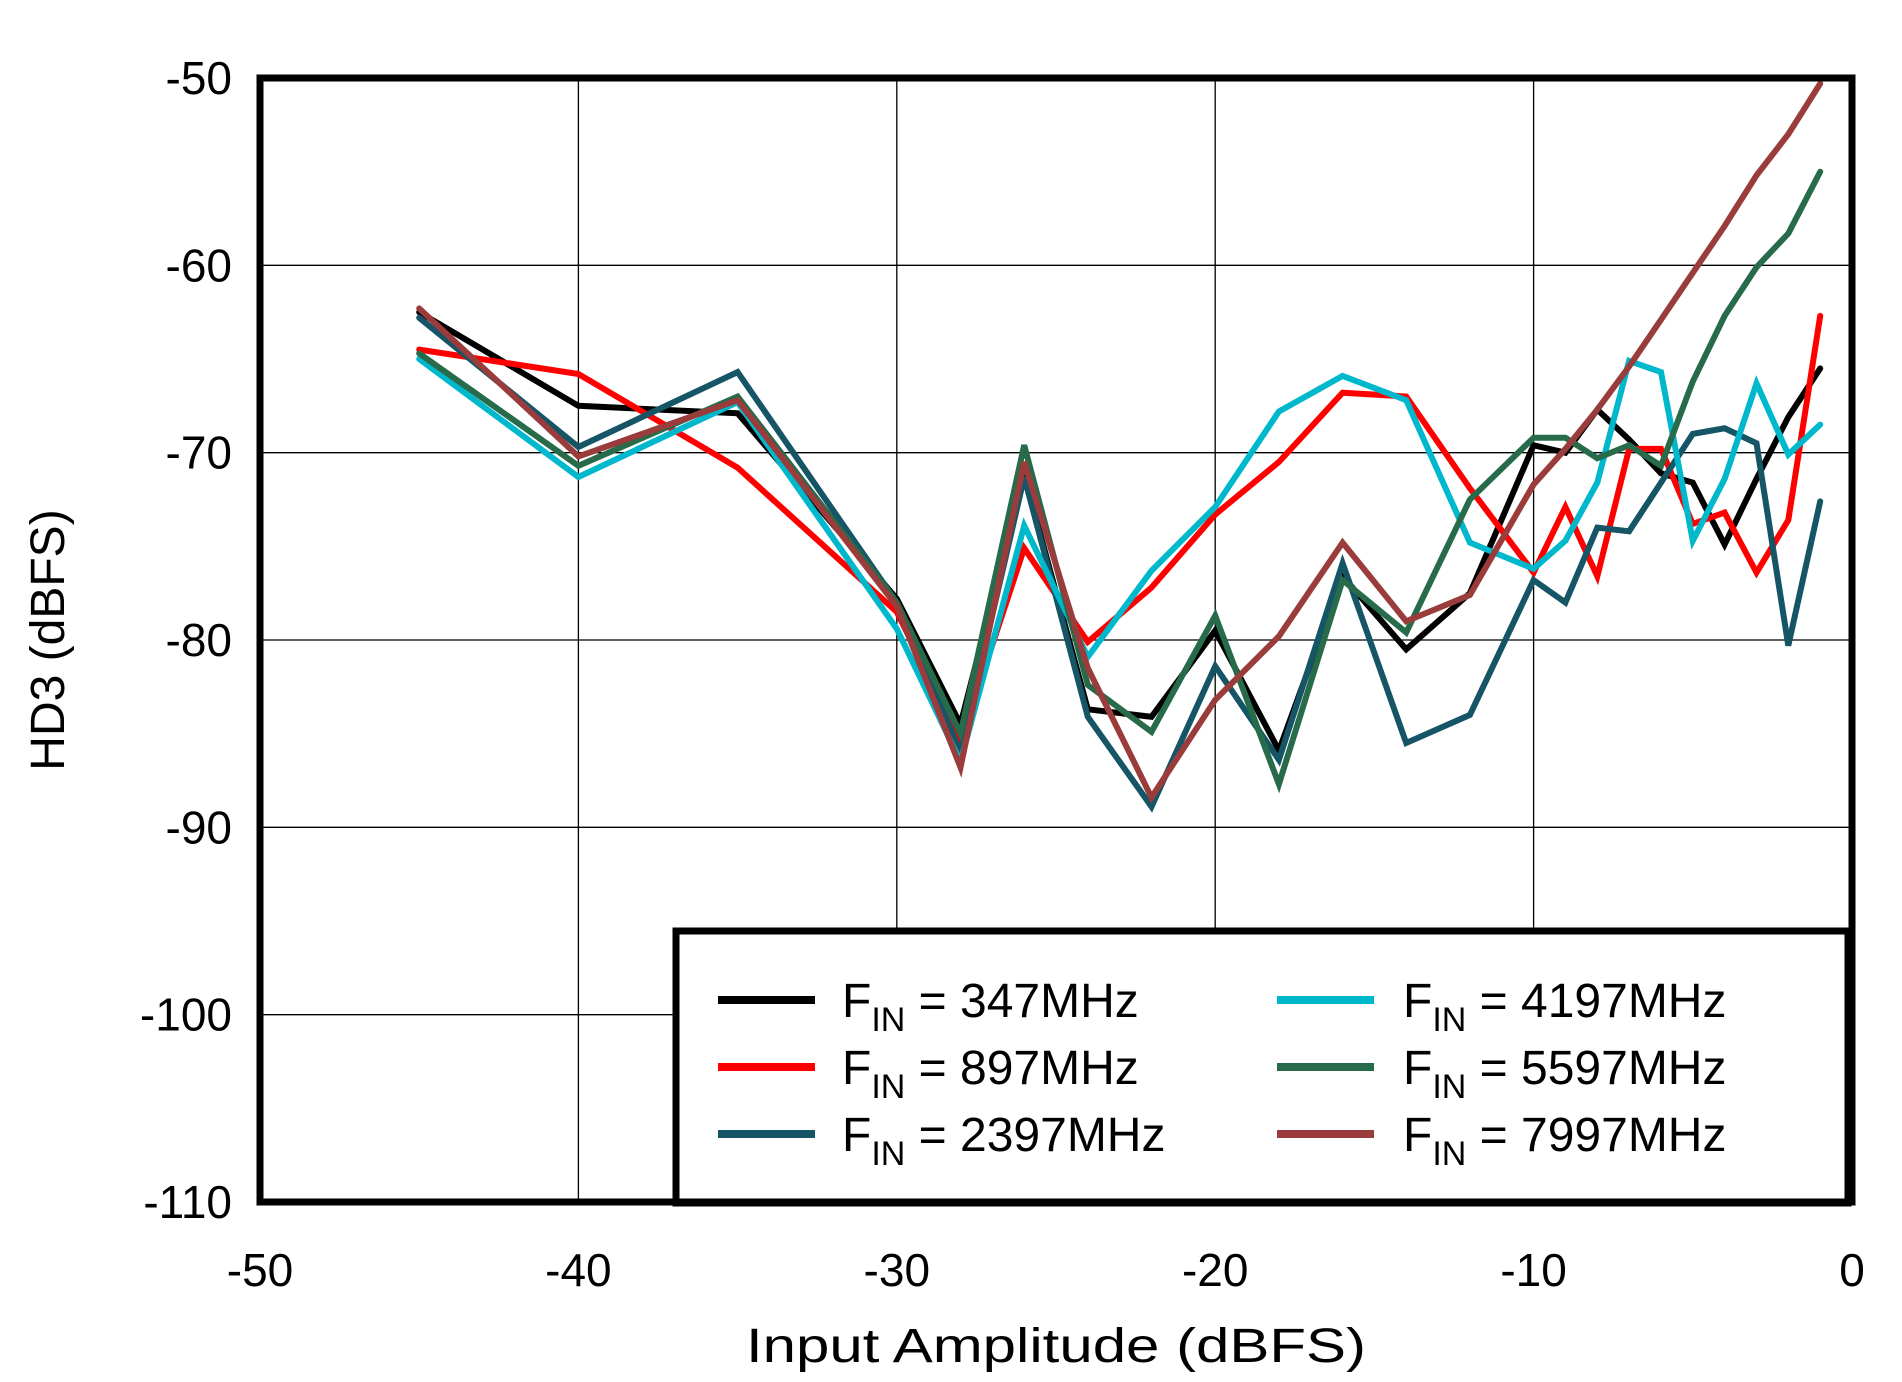 The width and height of the screenshot is (1902, 1382). I want to click on legend-label: FIN = 4197MHz, so click(1564, 1007).